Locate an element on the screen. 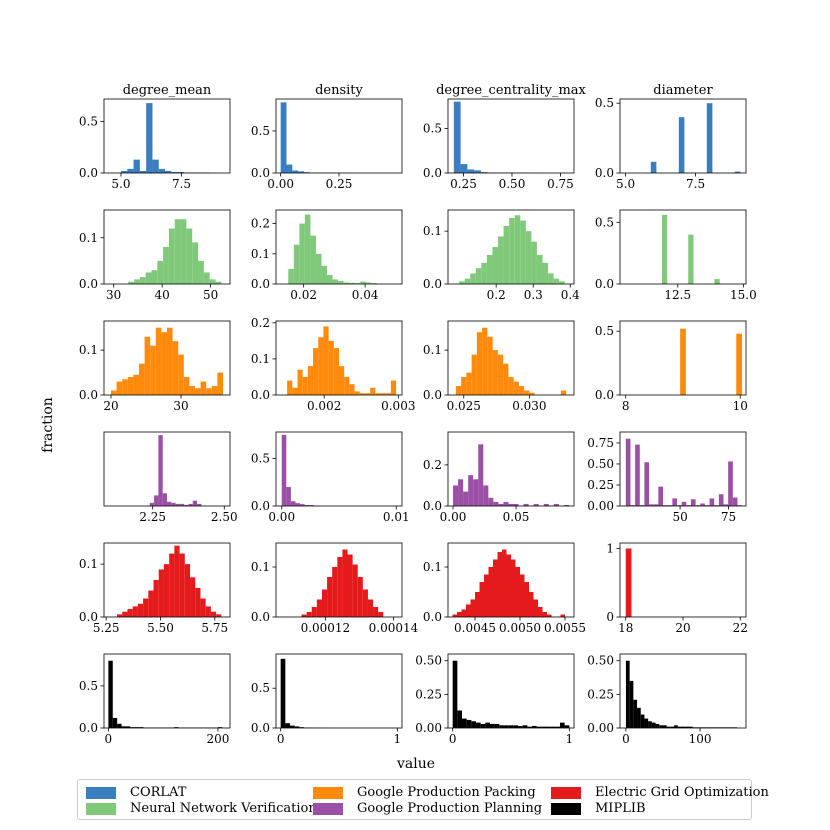 The height and width of the screenshot is (830, 830). y-tick-label-google-production-planning-density-1: 0.5 is located at coordinates (260, 459).